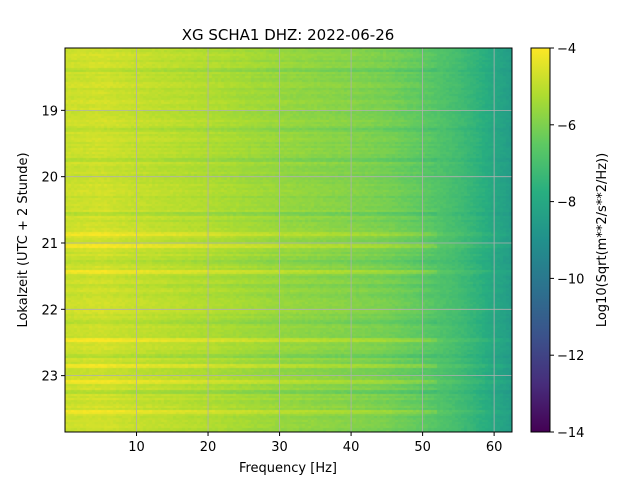 This screenshot has height=480, width=640. I want to click on colorbar-tick-label: −10, so click(570, 279).